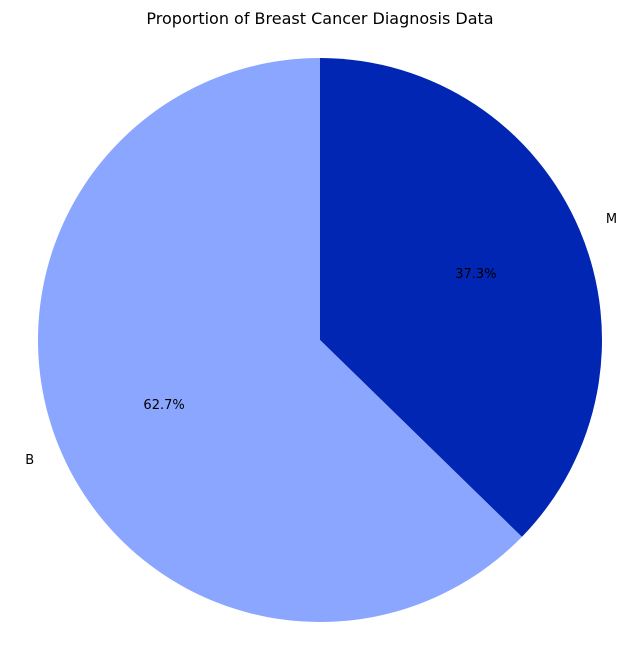  Describe the element at coordinates (611, 219) in the screenshot. I see `slice-label-m: M` at that location.